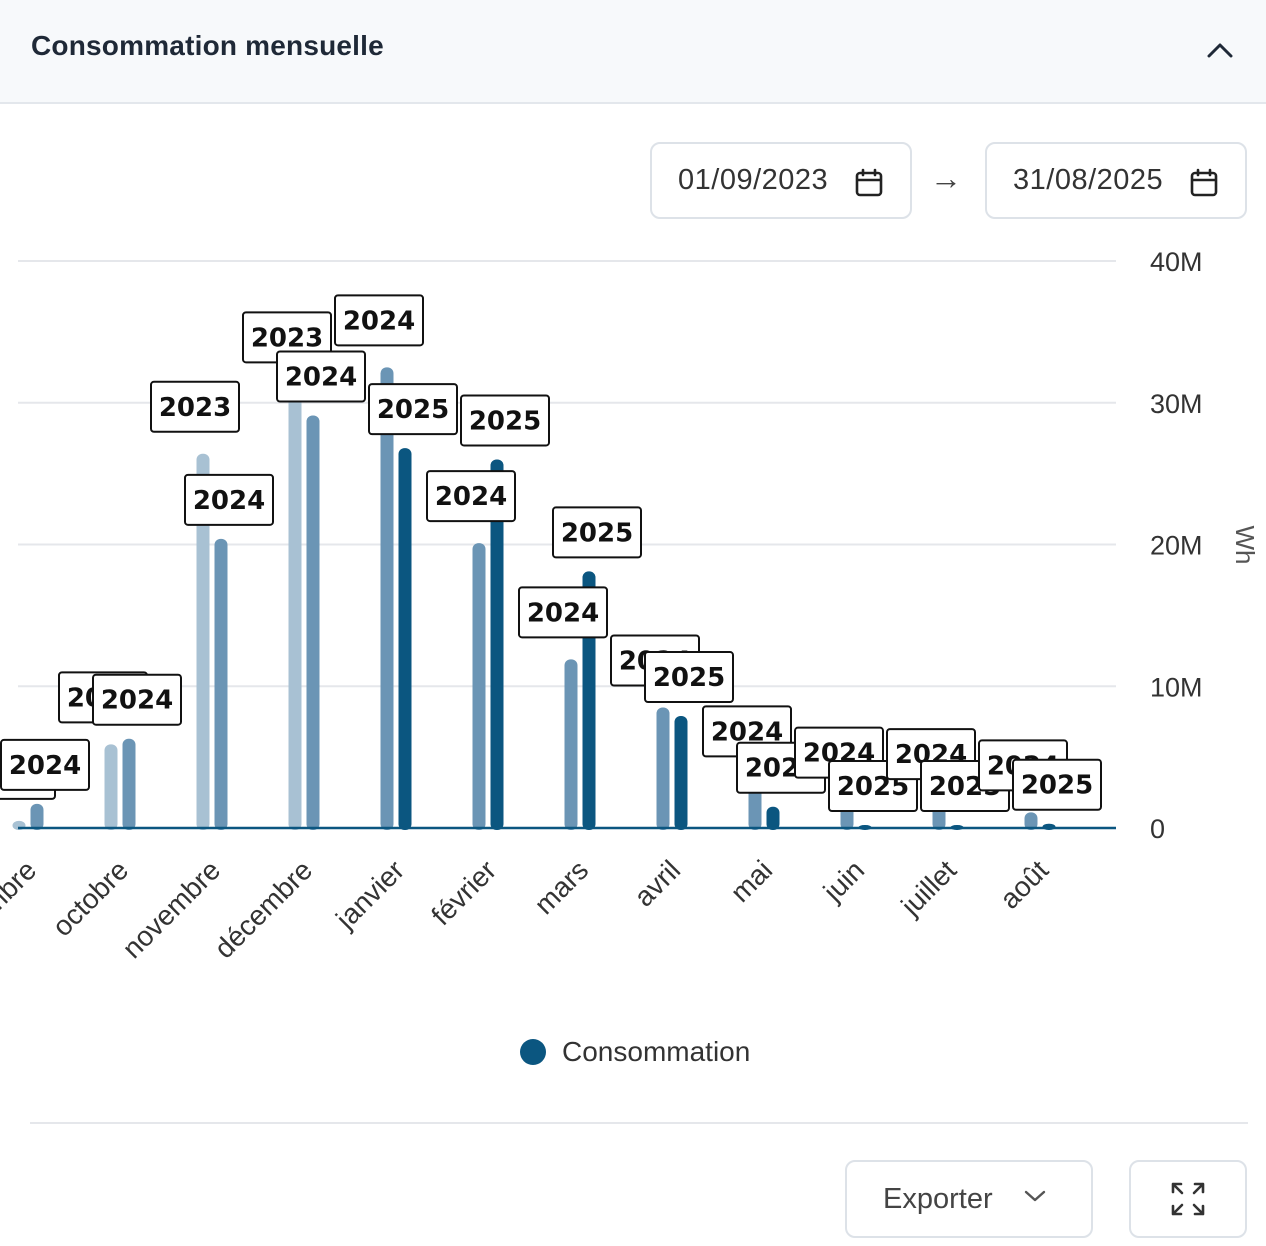 The height and width of the screenshot is (1246, 1266). I want to click on end-date-picker: 31/08/2025, so click(1116, 180).